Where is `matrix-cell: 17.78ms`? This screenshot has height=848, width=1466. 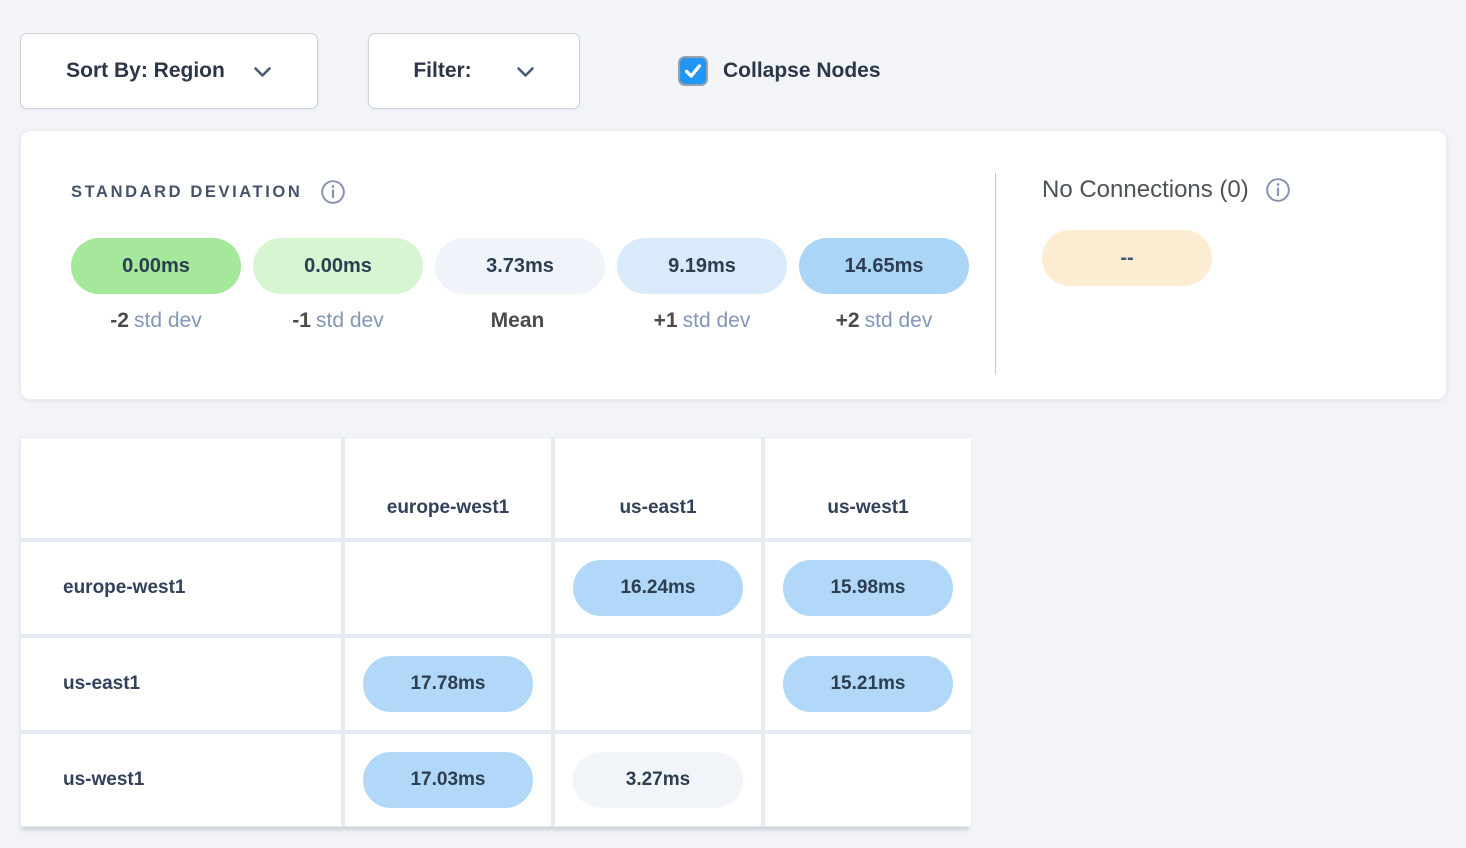 matrix-cell: 17.78ms is located at coordinates (448, 684).